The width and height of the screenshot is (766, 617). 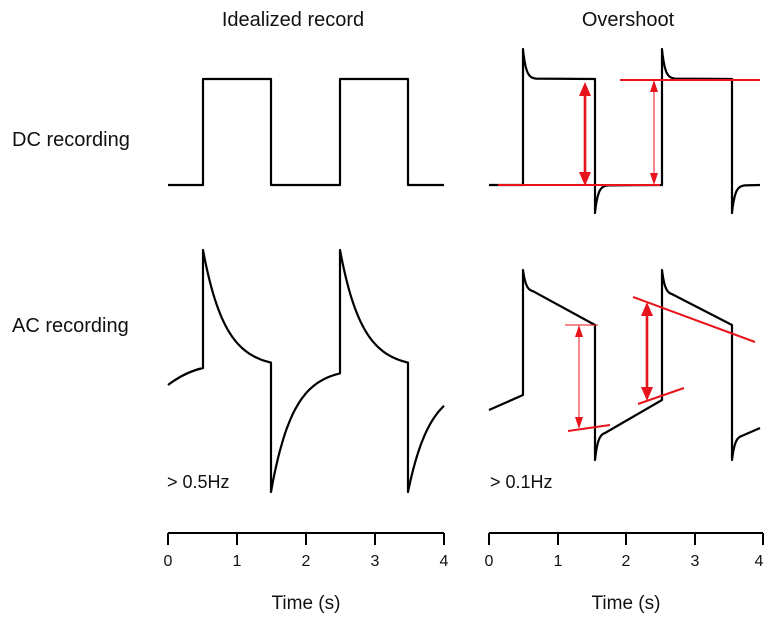 What do you see at coordinates (237, 561) in the screenshot?
I see `idealized-tick-label-1: 1` at bounding box center [237, 561].